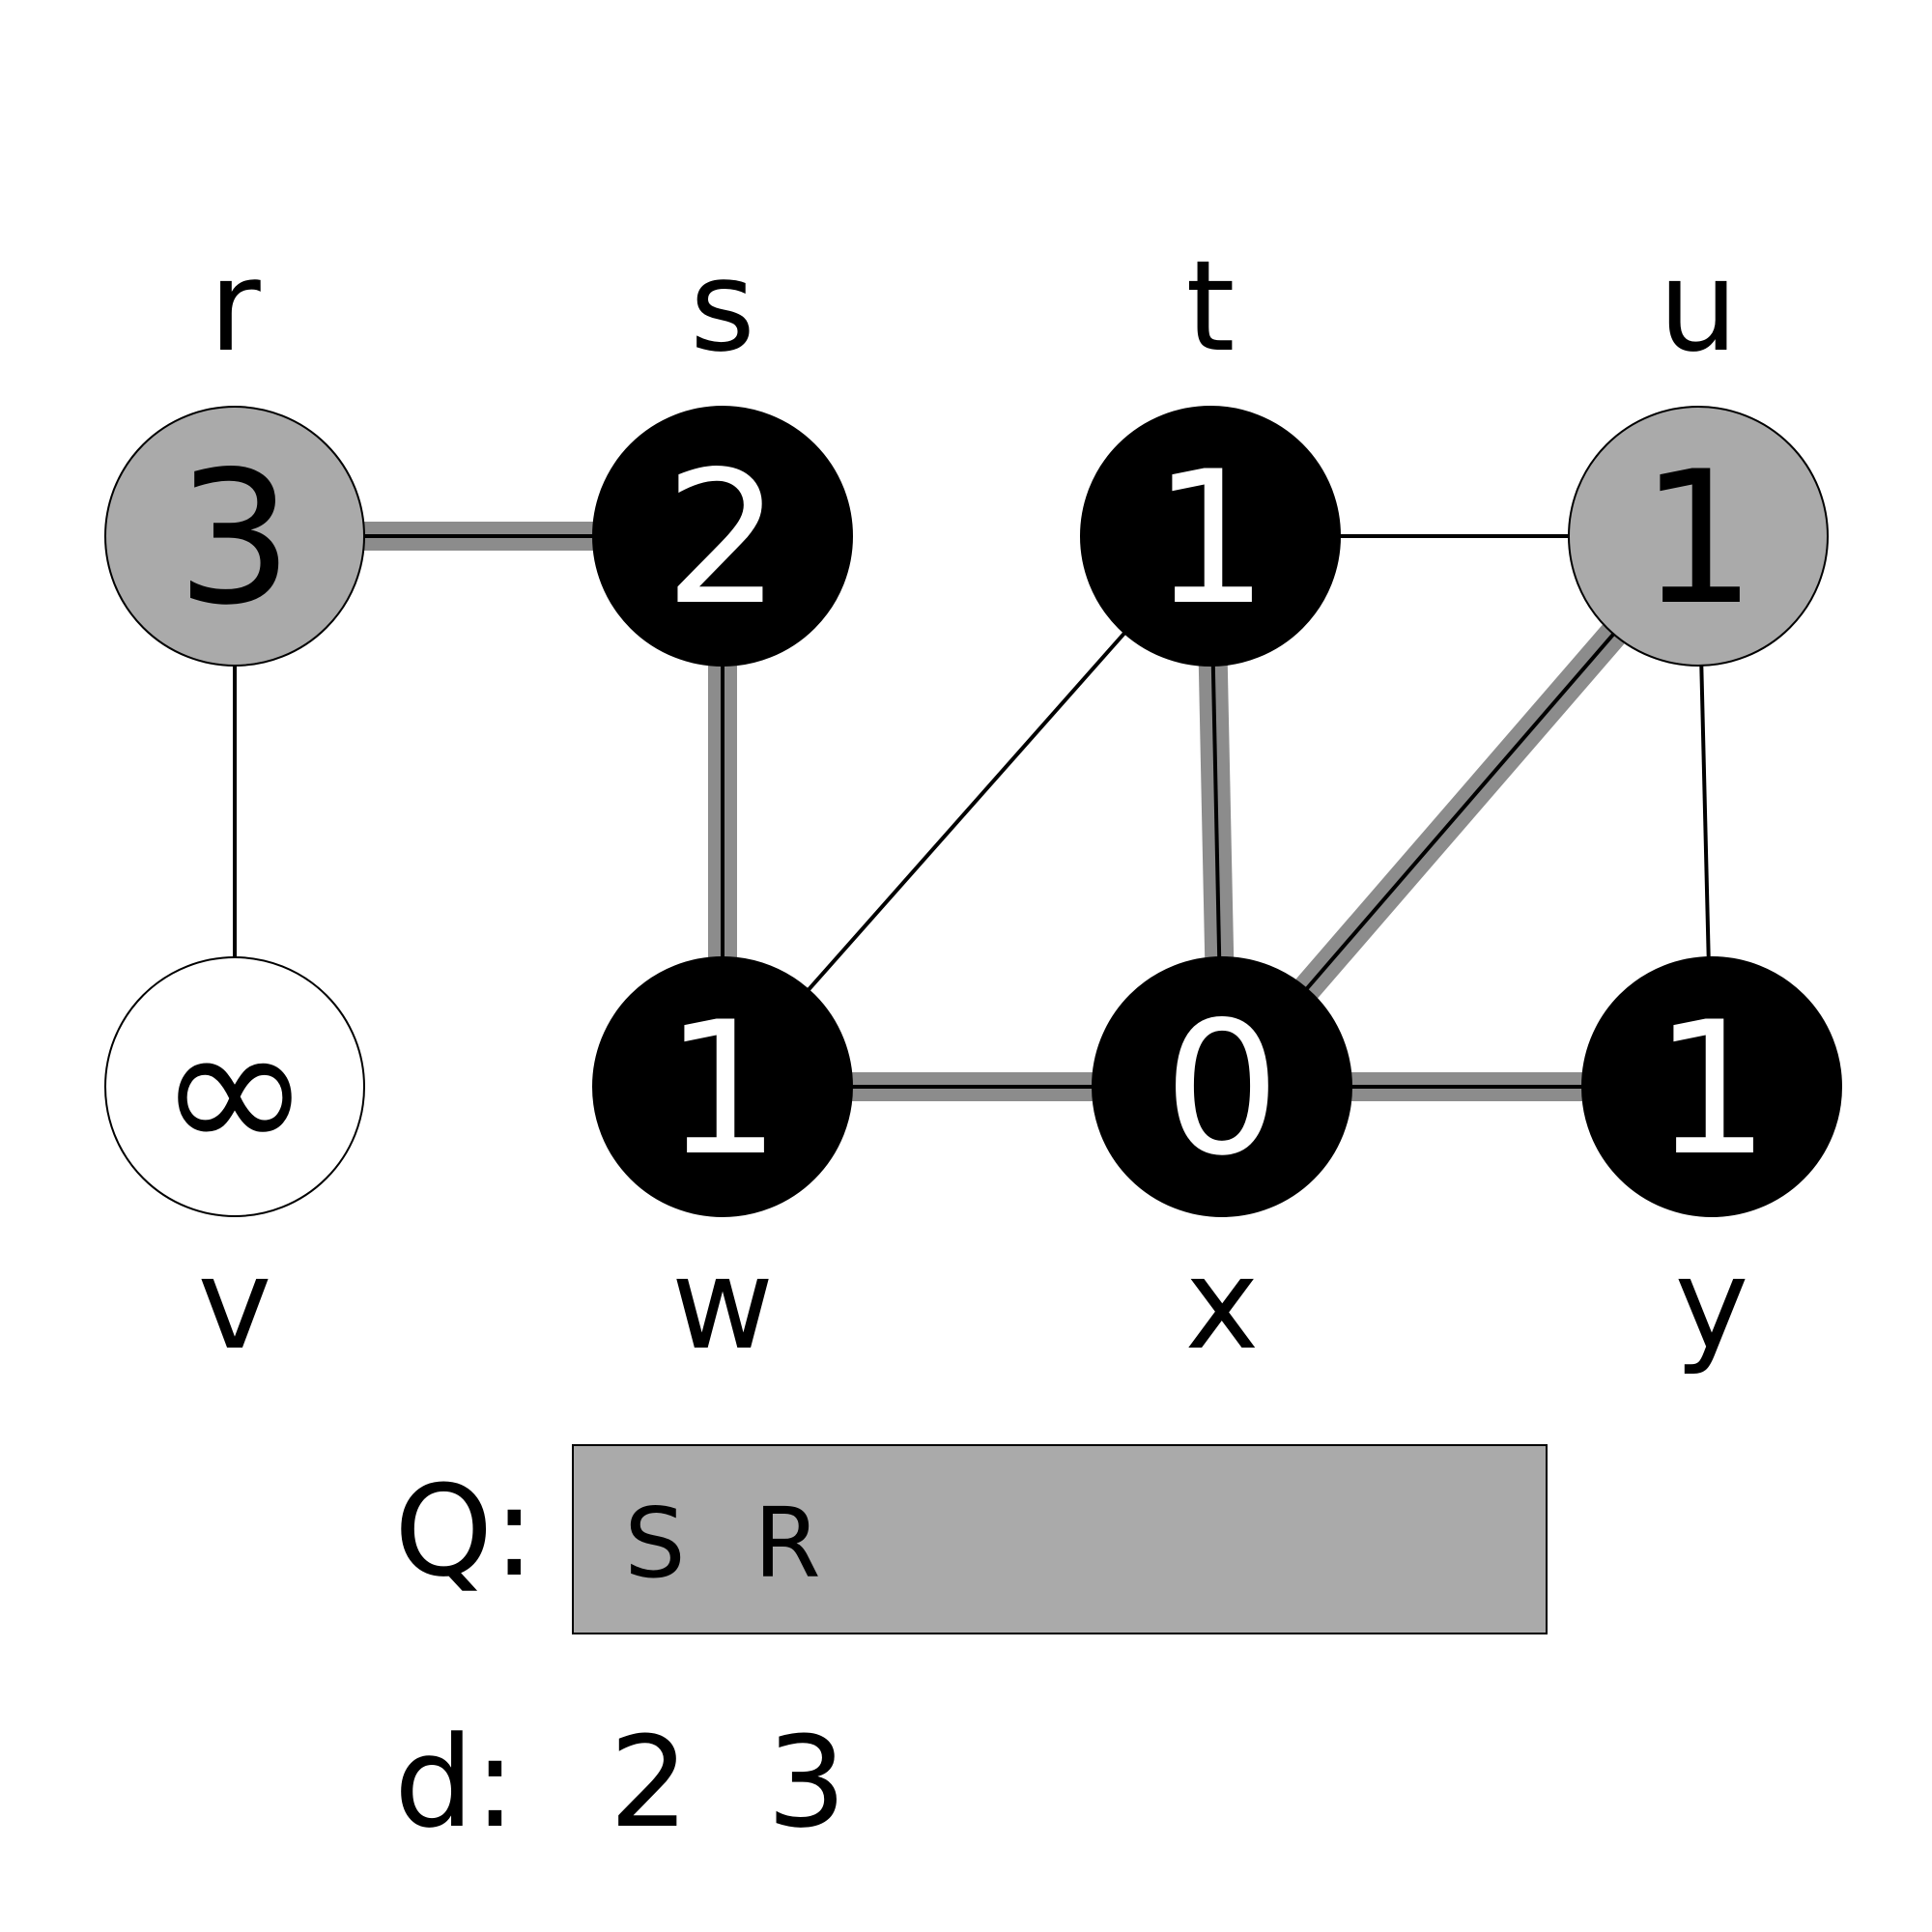 Image resolution: width=1932 pixels, height=1932 pixels. I want to click on vertex-distance: 2, so click(723, 538).